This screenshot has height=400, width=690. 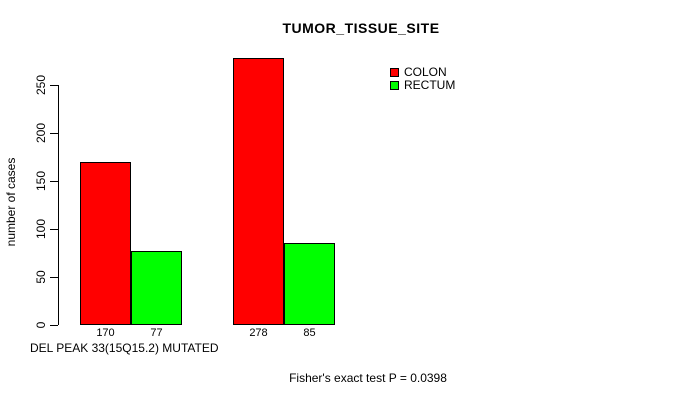 What do you see at coordinates (41, 85) in the screenshot?
I see `y-tick-label: 250` at bounding box center [41, 85].